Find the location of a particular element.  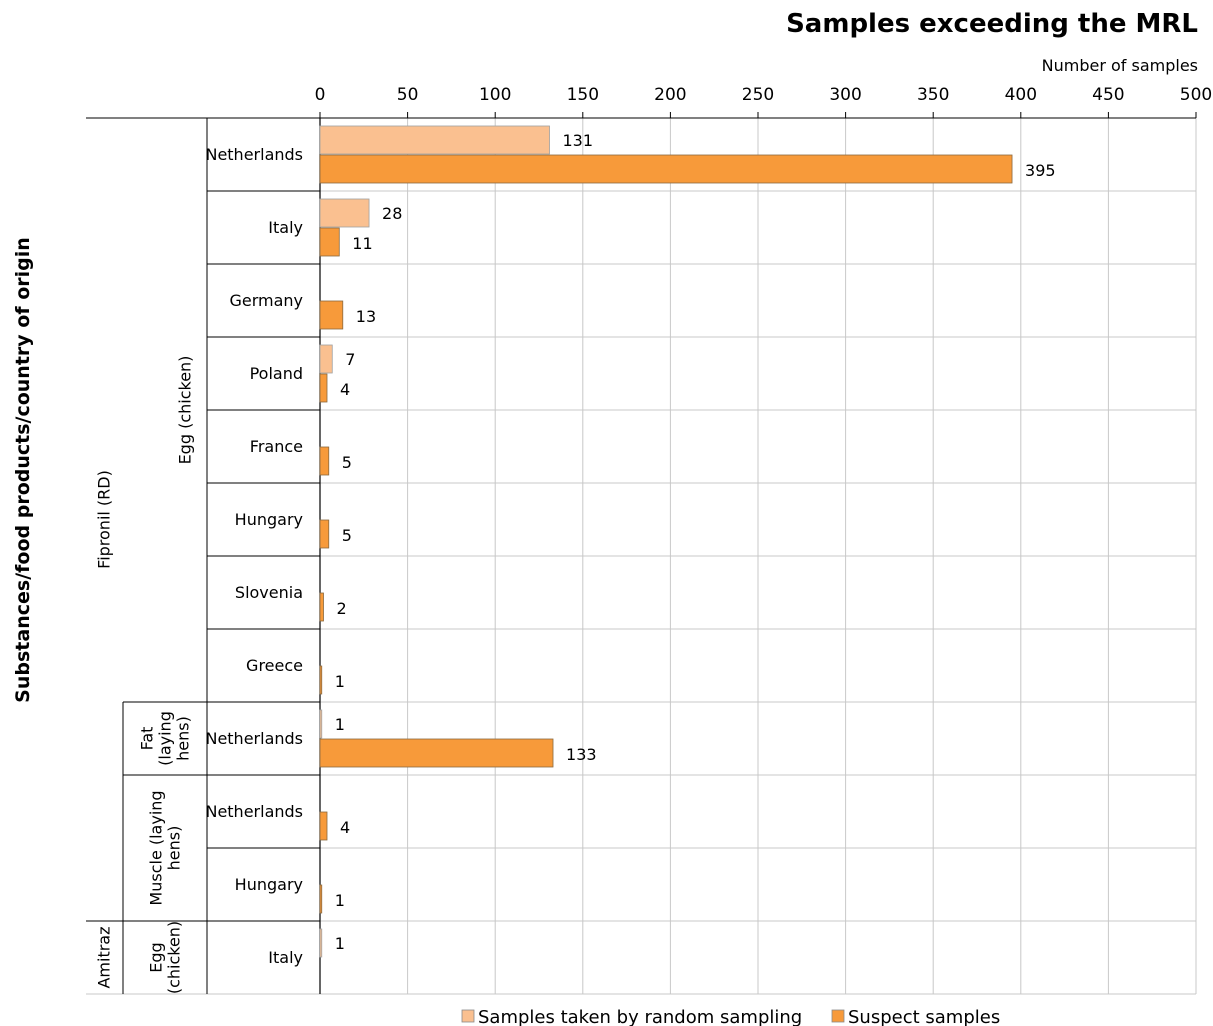

value-label-suspect: 395 is located at coordinates (1040, 170).